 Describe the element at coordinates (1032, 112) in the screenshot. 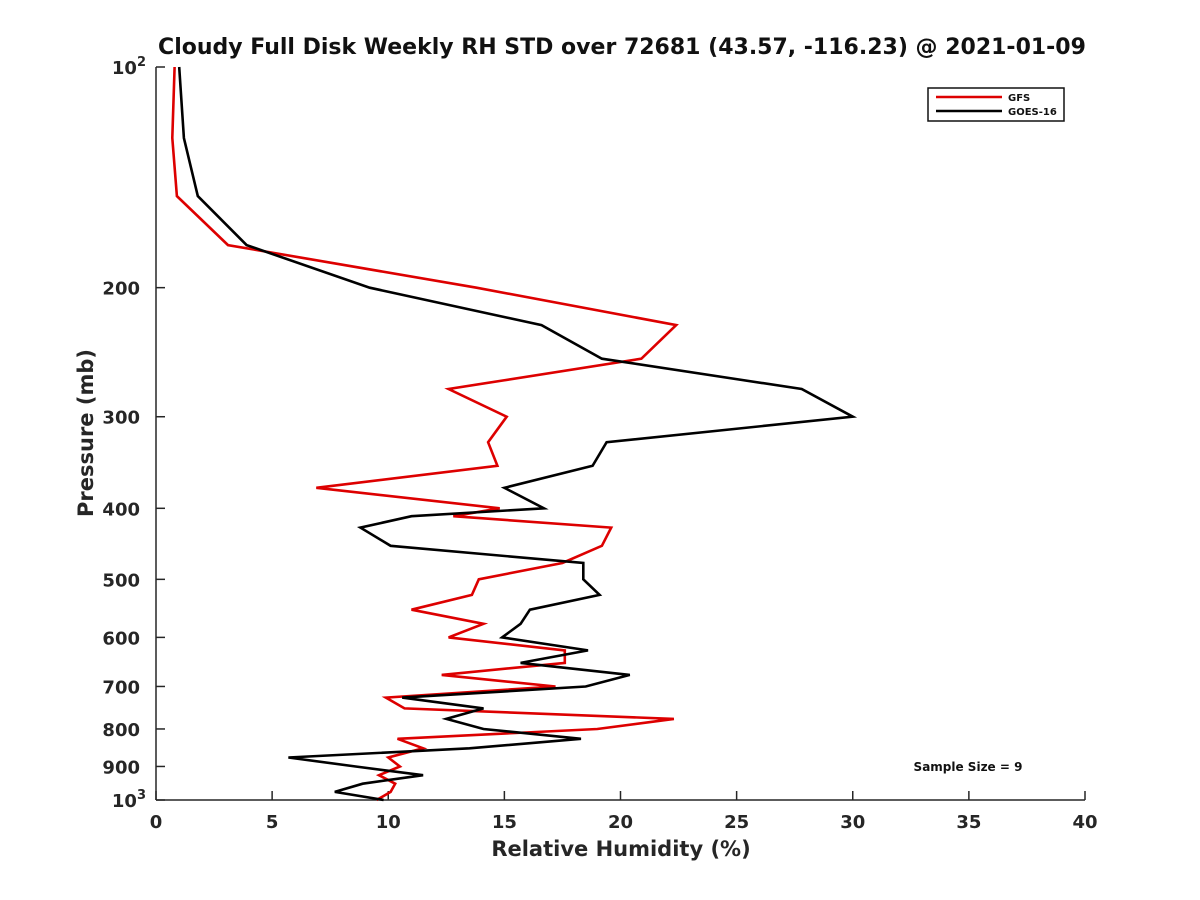

I see `legend-label: GOES-16` at that location.